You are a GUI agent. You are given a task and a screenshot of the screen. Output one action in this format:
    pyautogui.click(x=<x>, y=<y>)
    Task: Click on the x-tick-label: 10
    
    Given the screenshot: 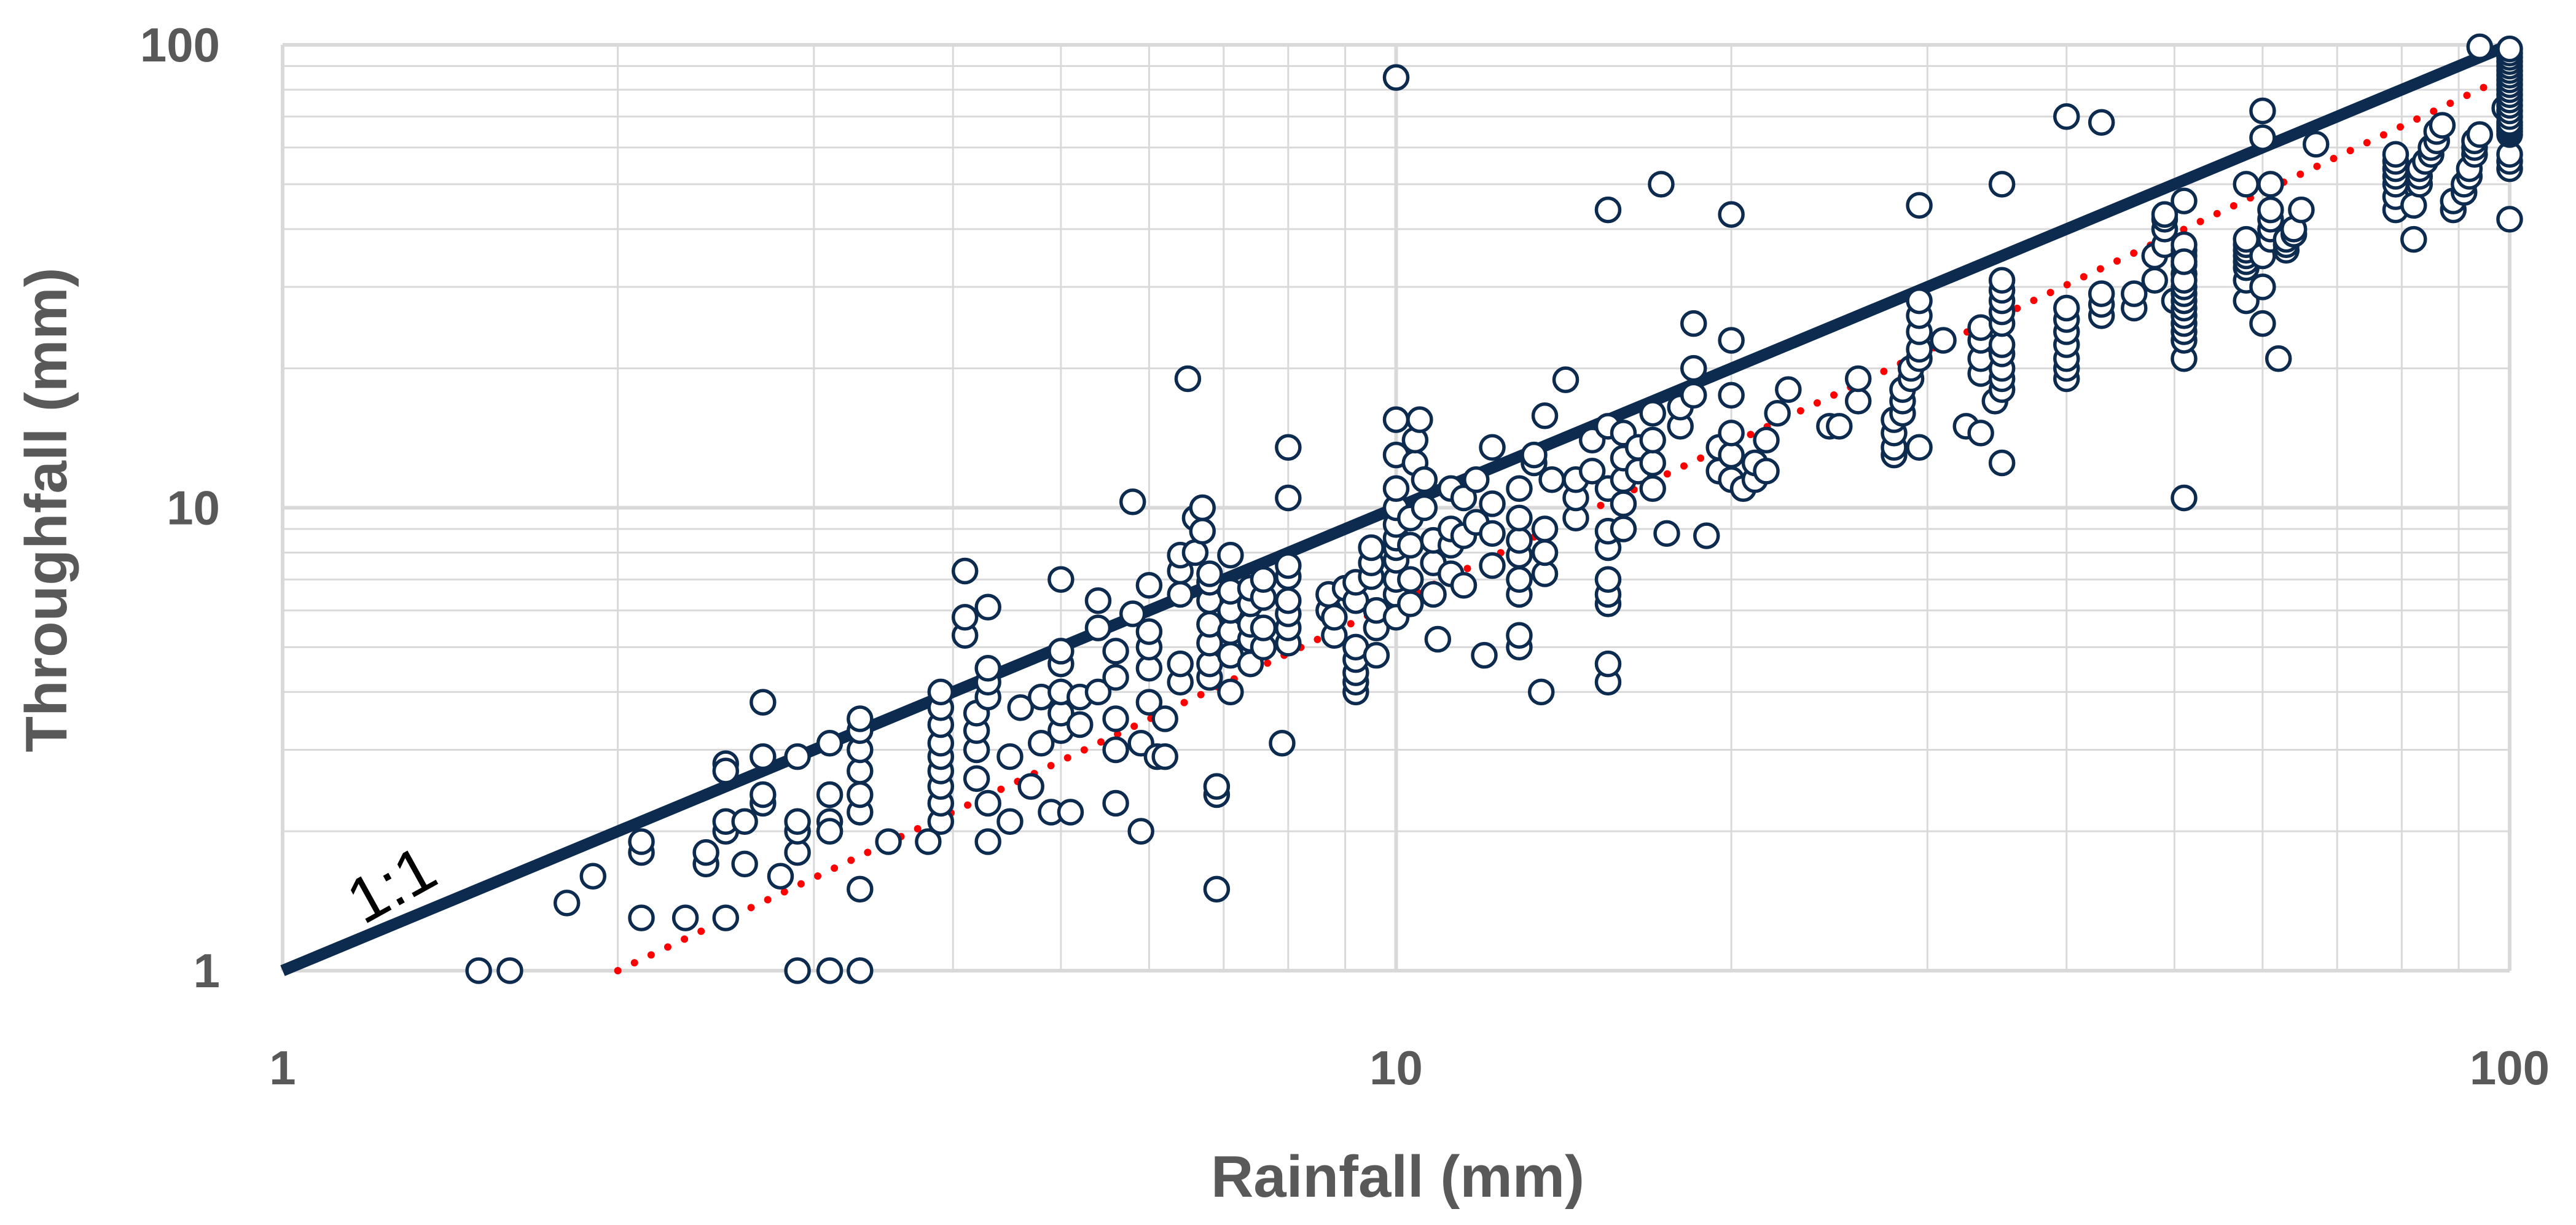 What is the action you would take?
    pyautogui.click(x=1396, y=1068)
    